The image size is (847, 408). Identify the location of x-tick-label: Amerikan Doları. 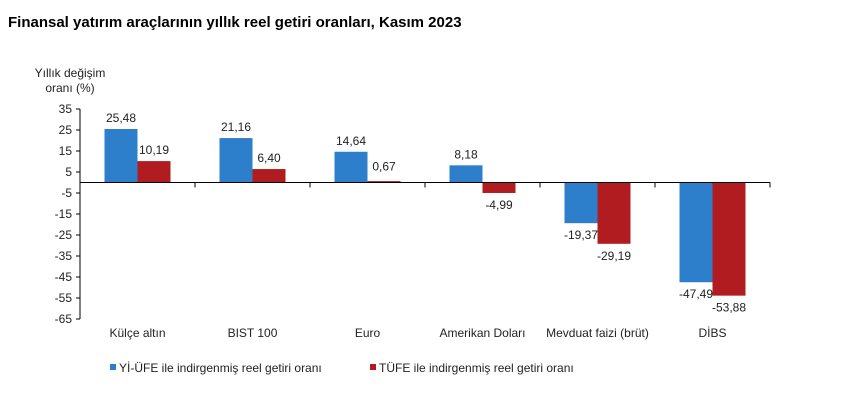
(482, 333).